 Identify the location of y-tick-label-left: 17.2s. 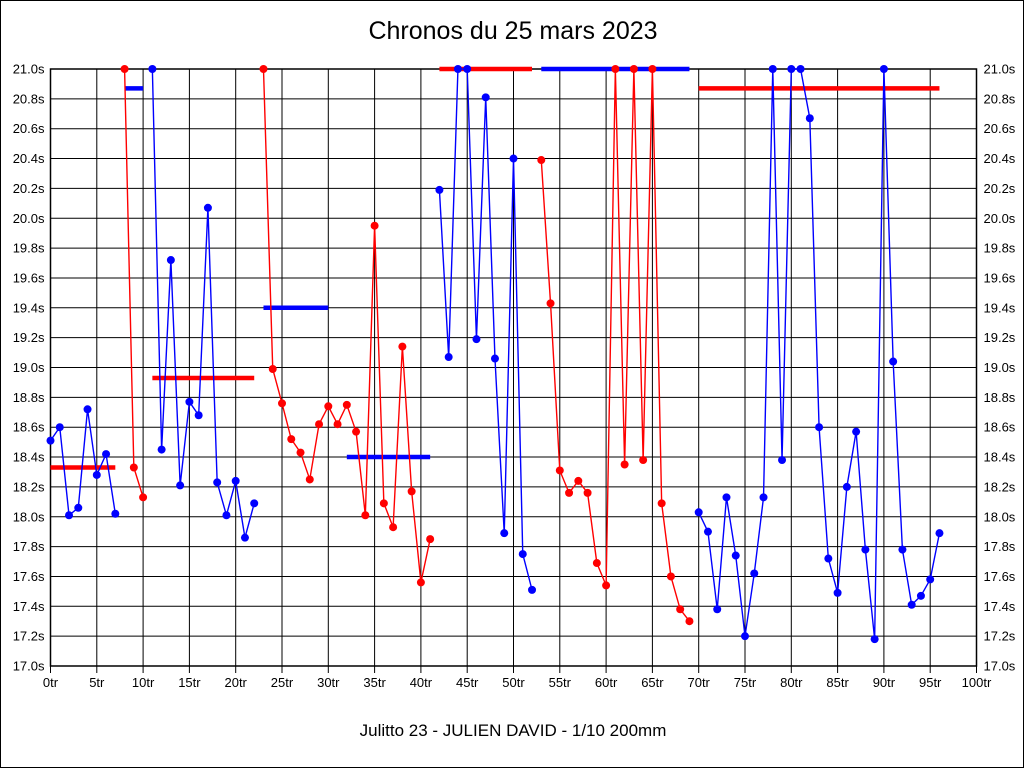
(29, 636).